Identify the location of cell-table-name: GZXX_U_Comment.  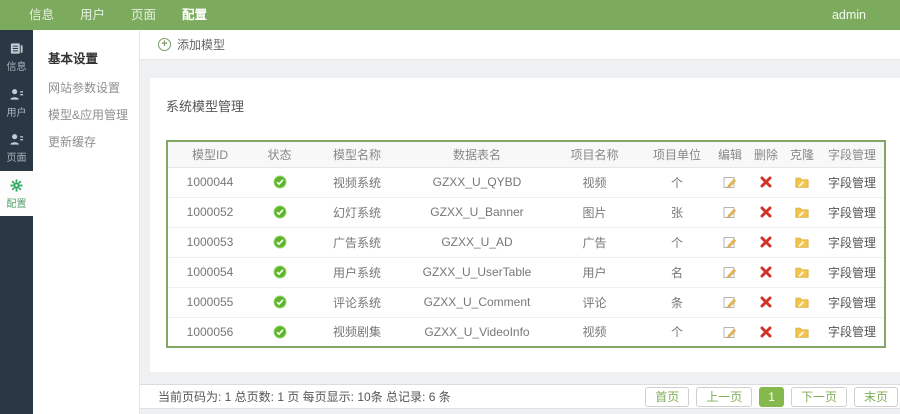
(477, 302).